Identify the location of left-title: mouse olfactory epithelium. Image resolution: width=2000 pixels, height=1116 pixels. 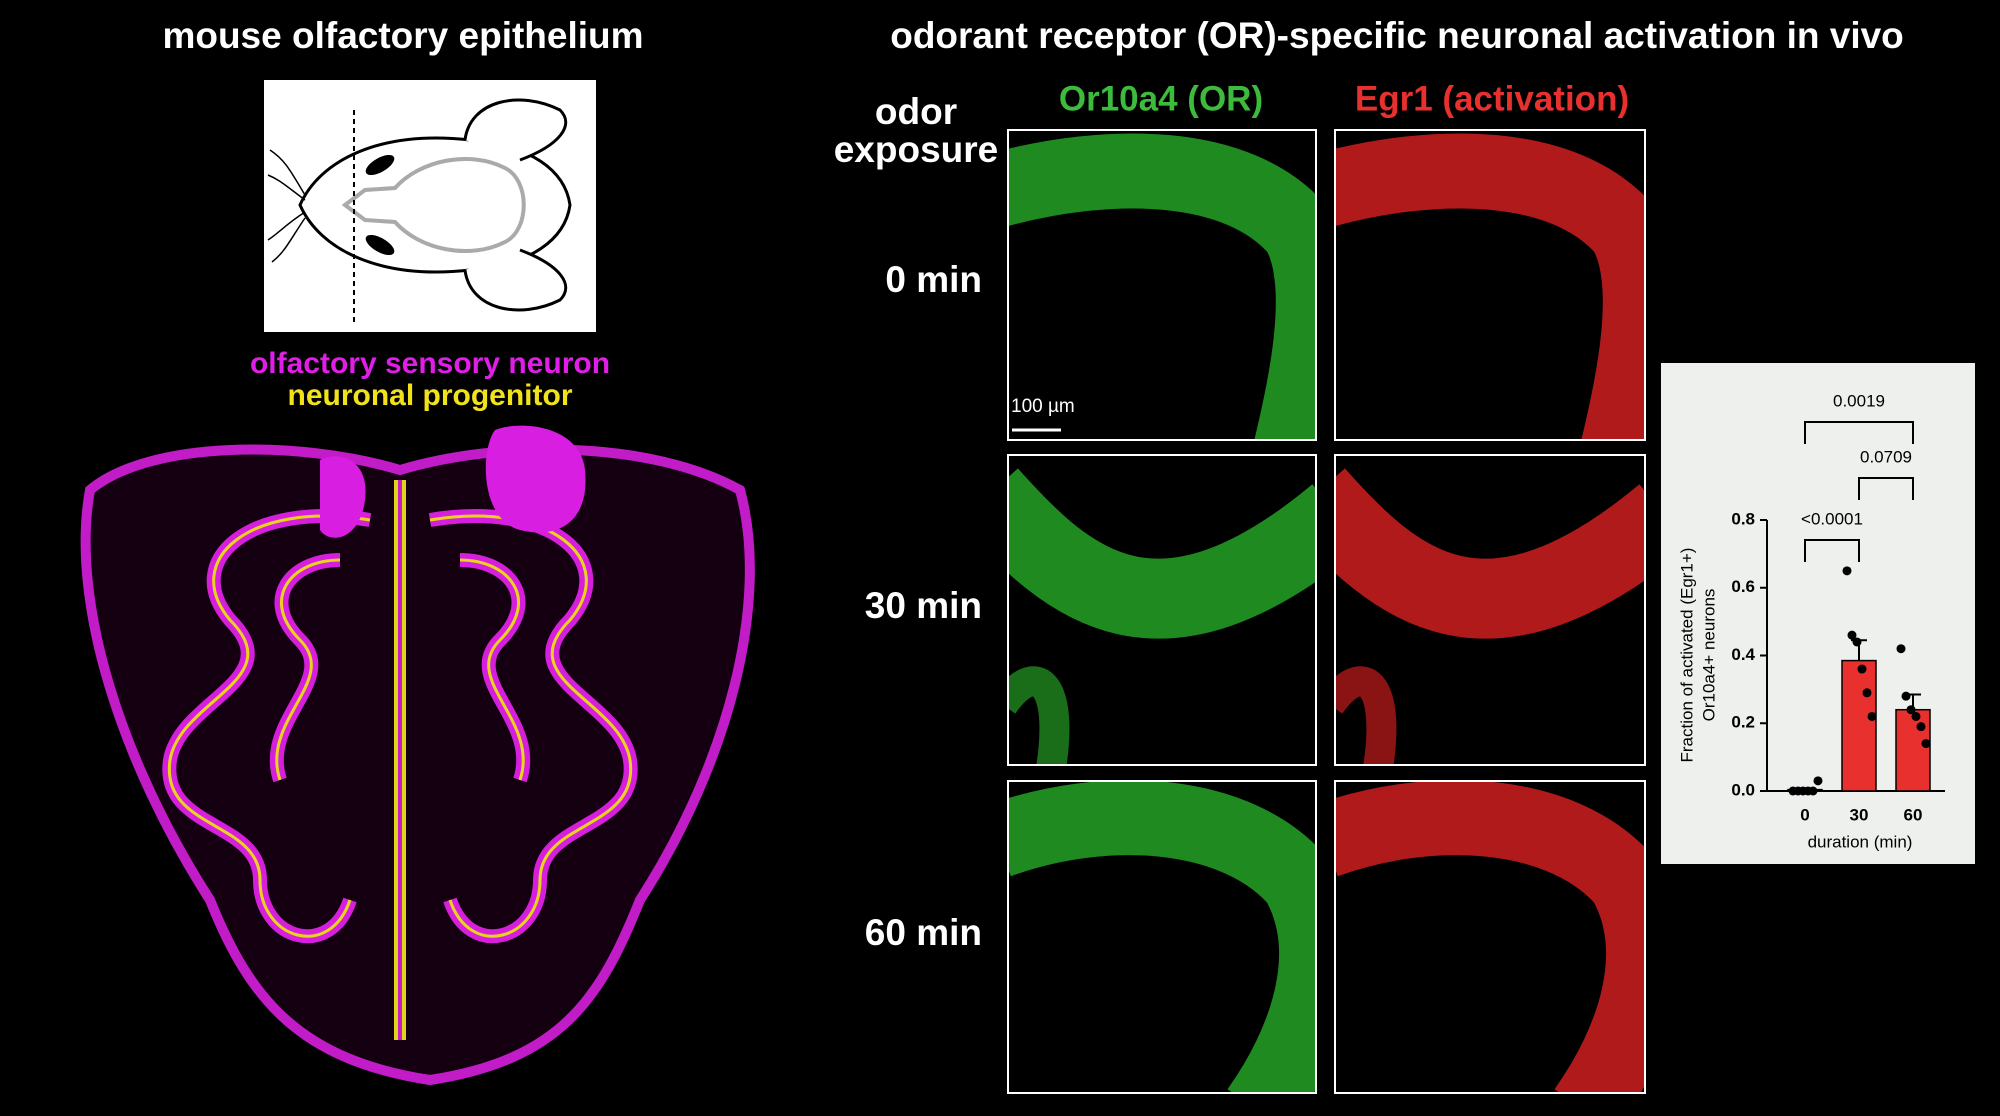
(402, 35).